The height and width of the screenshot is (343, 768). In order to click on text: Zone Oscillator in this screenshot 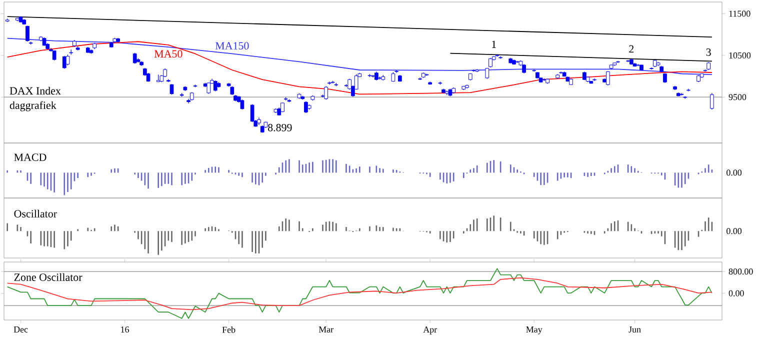, I will do `click(48, 277)`.